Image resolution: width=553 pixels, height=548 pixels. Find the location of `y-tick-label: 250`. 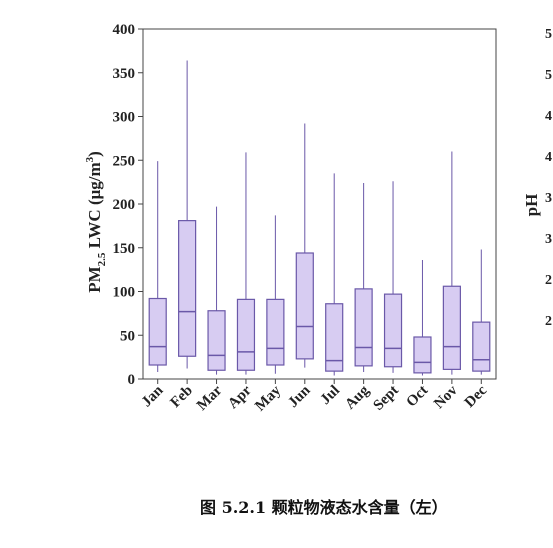

y-tick-label: 250 is located at coordinates (124, 161).